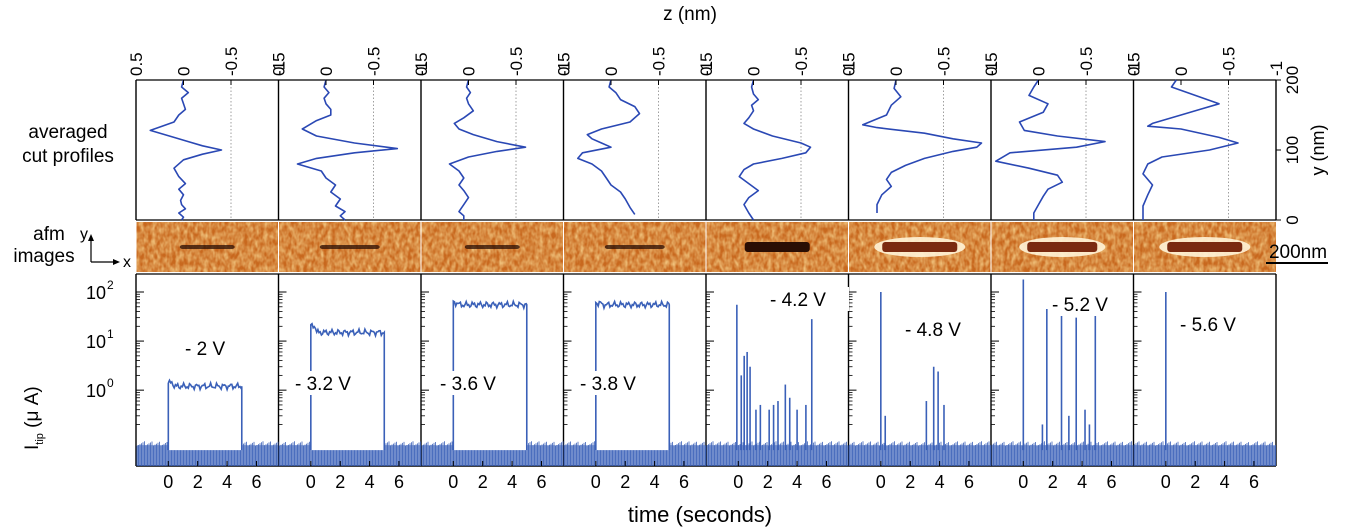  What do you see at coordinates (205, 349) in the screenshot?
I see `voltage-label: - 2 V` at bounding box center [205, 349].